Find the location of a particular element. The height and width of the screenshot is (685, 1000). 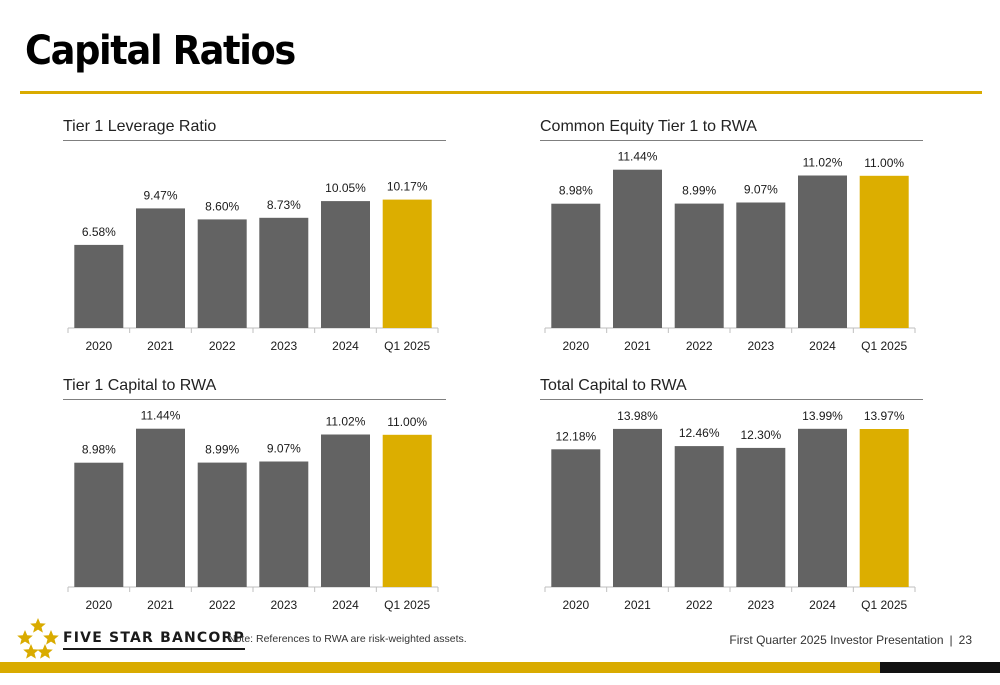

data-label: 13.99% is located at coordinates (822, 416).